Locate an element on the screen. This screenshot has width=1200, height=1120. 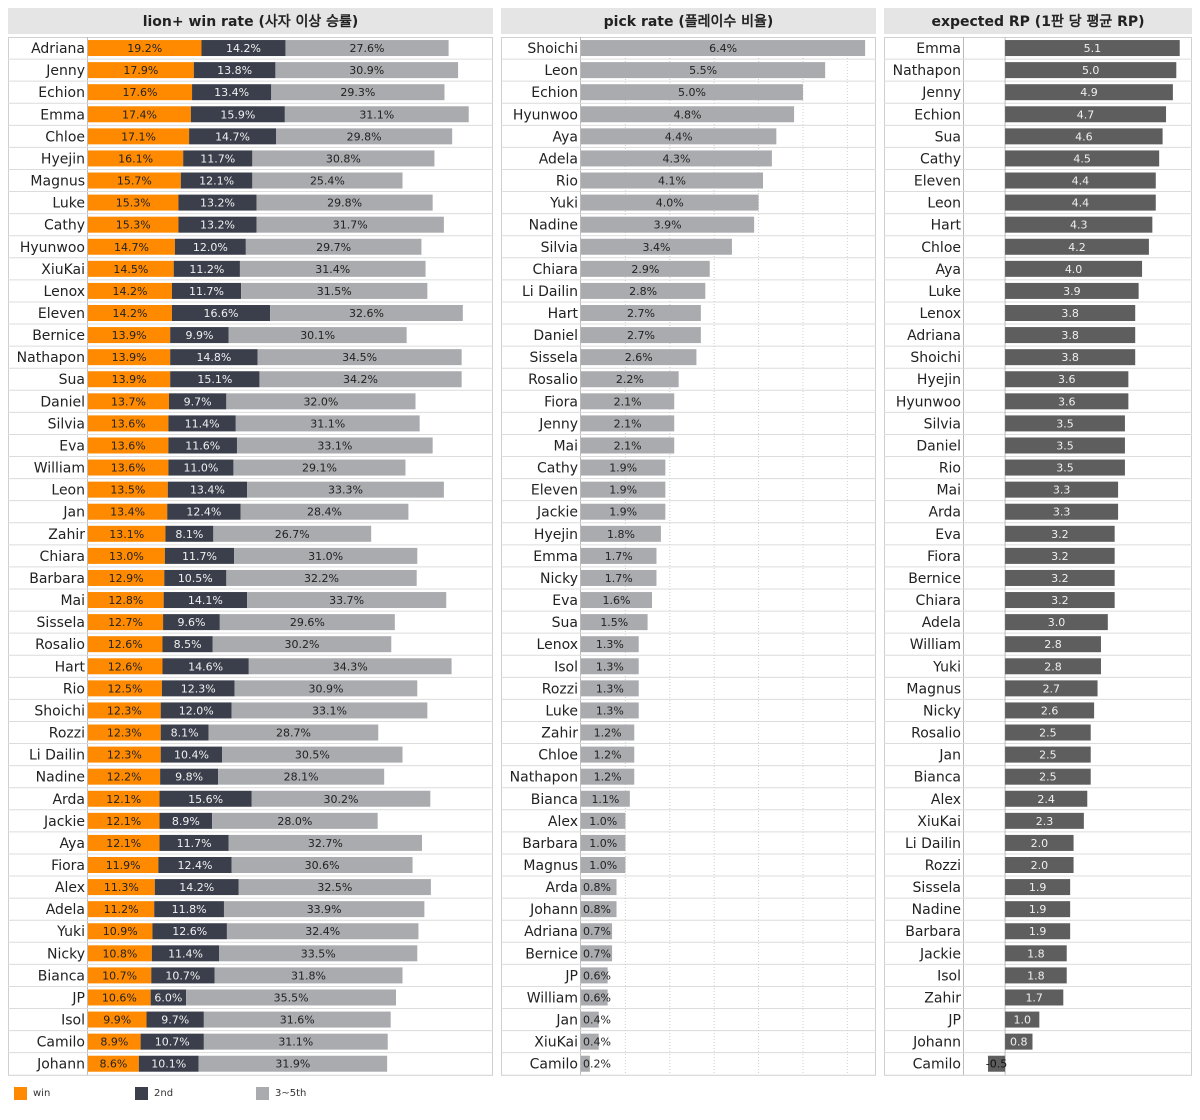
category-label: Leon is located at coordinates (561, 71).